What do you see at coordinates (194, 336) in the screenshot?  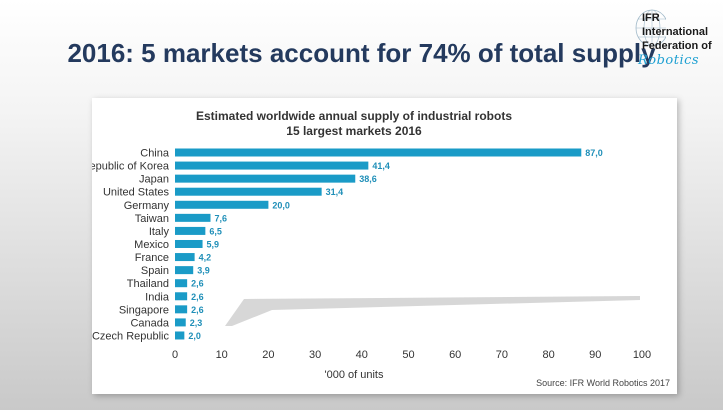 I see `data-label: 2,0` at bounding box center [194, 336].